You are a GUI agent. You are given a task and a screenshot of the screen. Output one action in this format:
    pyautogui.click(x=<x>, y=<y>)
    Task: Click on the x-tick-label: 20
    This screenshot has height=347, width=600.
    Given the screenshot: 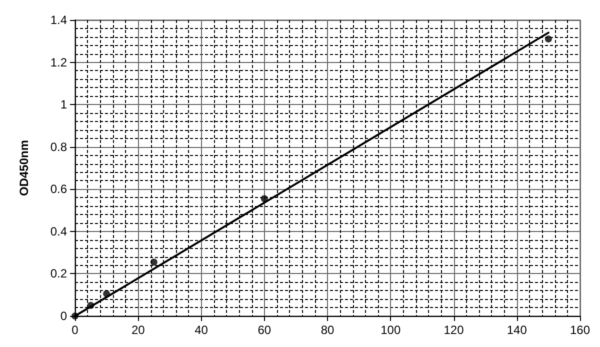 What is the action you would take?
    pyautogui.click(x=138, y=330)
    